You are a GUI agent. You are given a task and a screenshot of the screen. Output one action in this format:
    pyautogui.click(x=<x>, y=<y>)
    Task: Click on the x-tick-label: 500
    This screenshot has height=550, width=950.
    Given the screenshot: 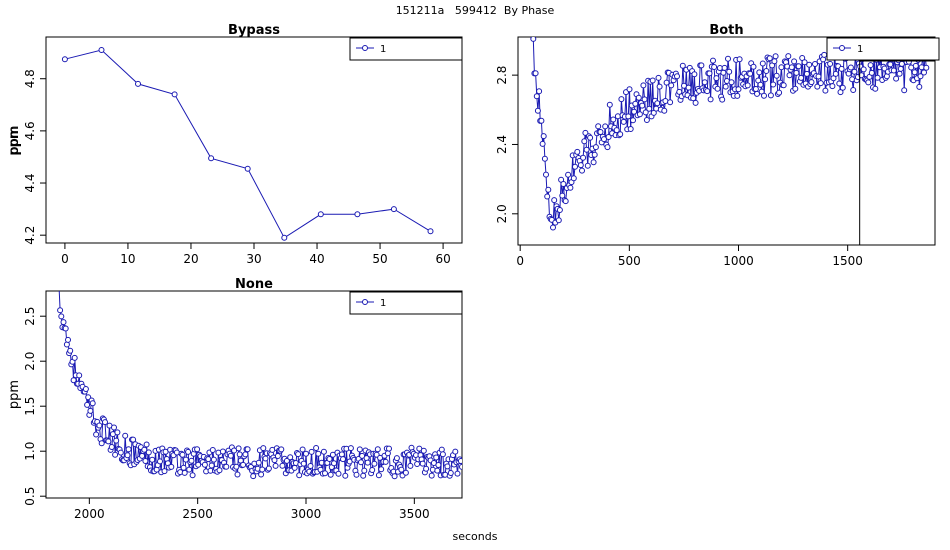 What is the action you would take?
    pyautogui.click(x=629, y=261)
    